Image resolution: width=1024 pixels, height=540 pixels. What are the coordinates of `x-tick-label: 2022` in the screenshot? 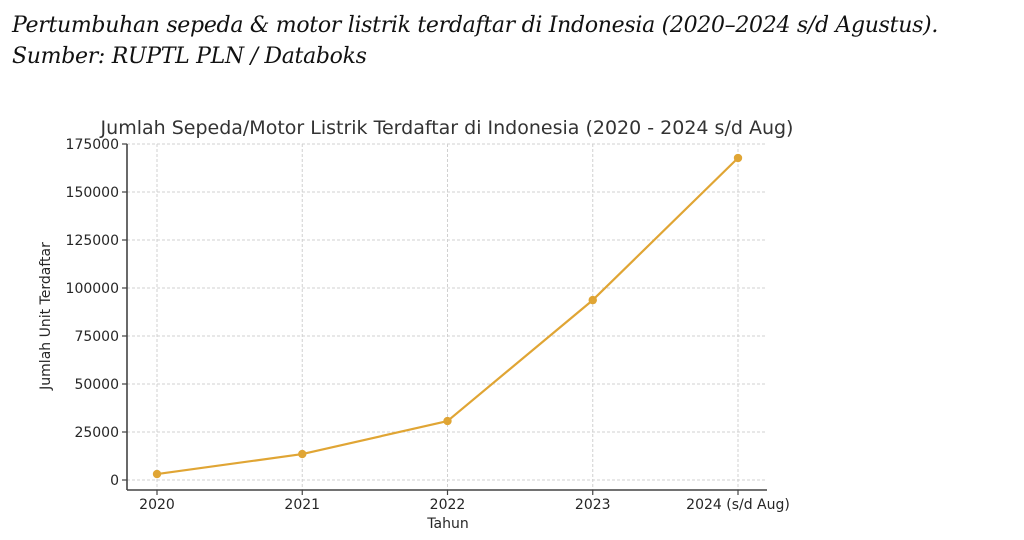 It's located at (448, 505).